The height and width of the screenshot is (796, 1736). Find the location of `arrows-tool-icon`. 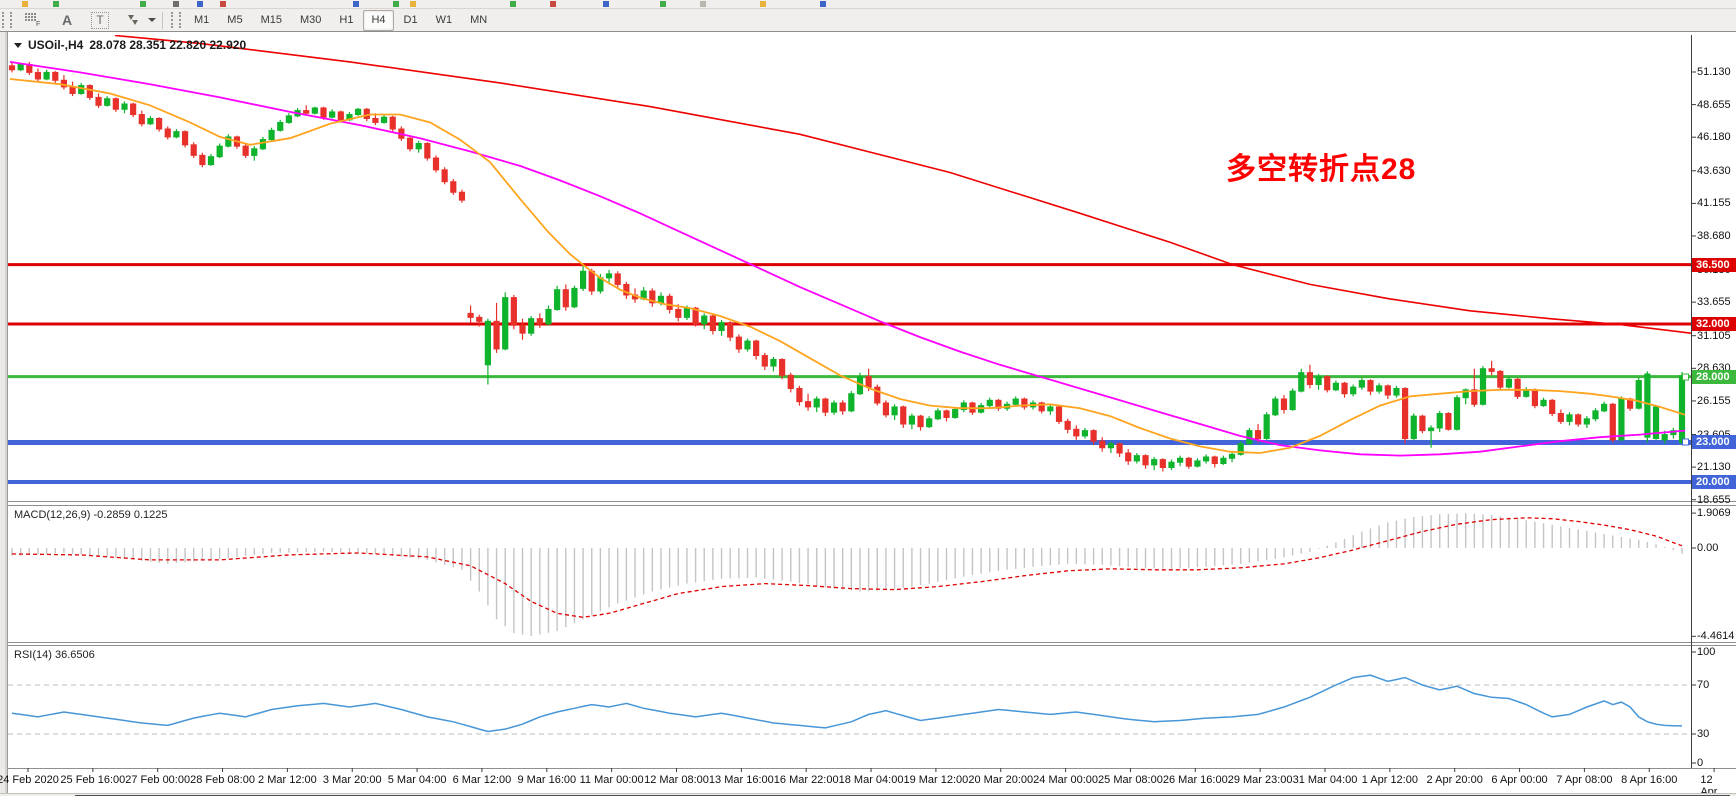

arrows-tool-icon is located at coordinates (133, 20).